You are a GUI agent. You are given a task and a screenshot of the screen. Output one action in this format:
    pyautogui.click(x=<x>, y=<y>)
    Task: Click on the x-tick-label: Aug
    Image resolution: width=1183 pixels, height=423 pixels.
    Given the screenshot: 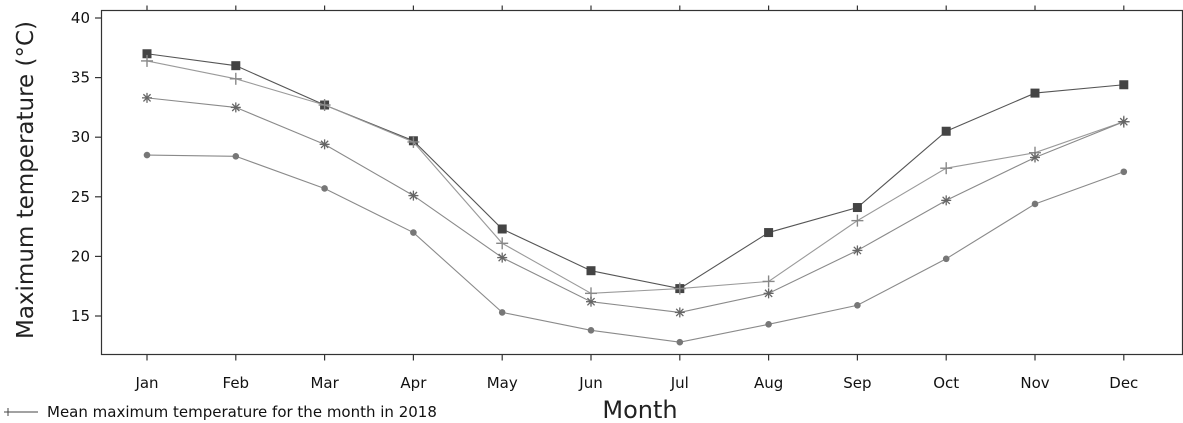 What is the action you would take?
    pyautogui.click(x=768, y=383)
    